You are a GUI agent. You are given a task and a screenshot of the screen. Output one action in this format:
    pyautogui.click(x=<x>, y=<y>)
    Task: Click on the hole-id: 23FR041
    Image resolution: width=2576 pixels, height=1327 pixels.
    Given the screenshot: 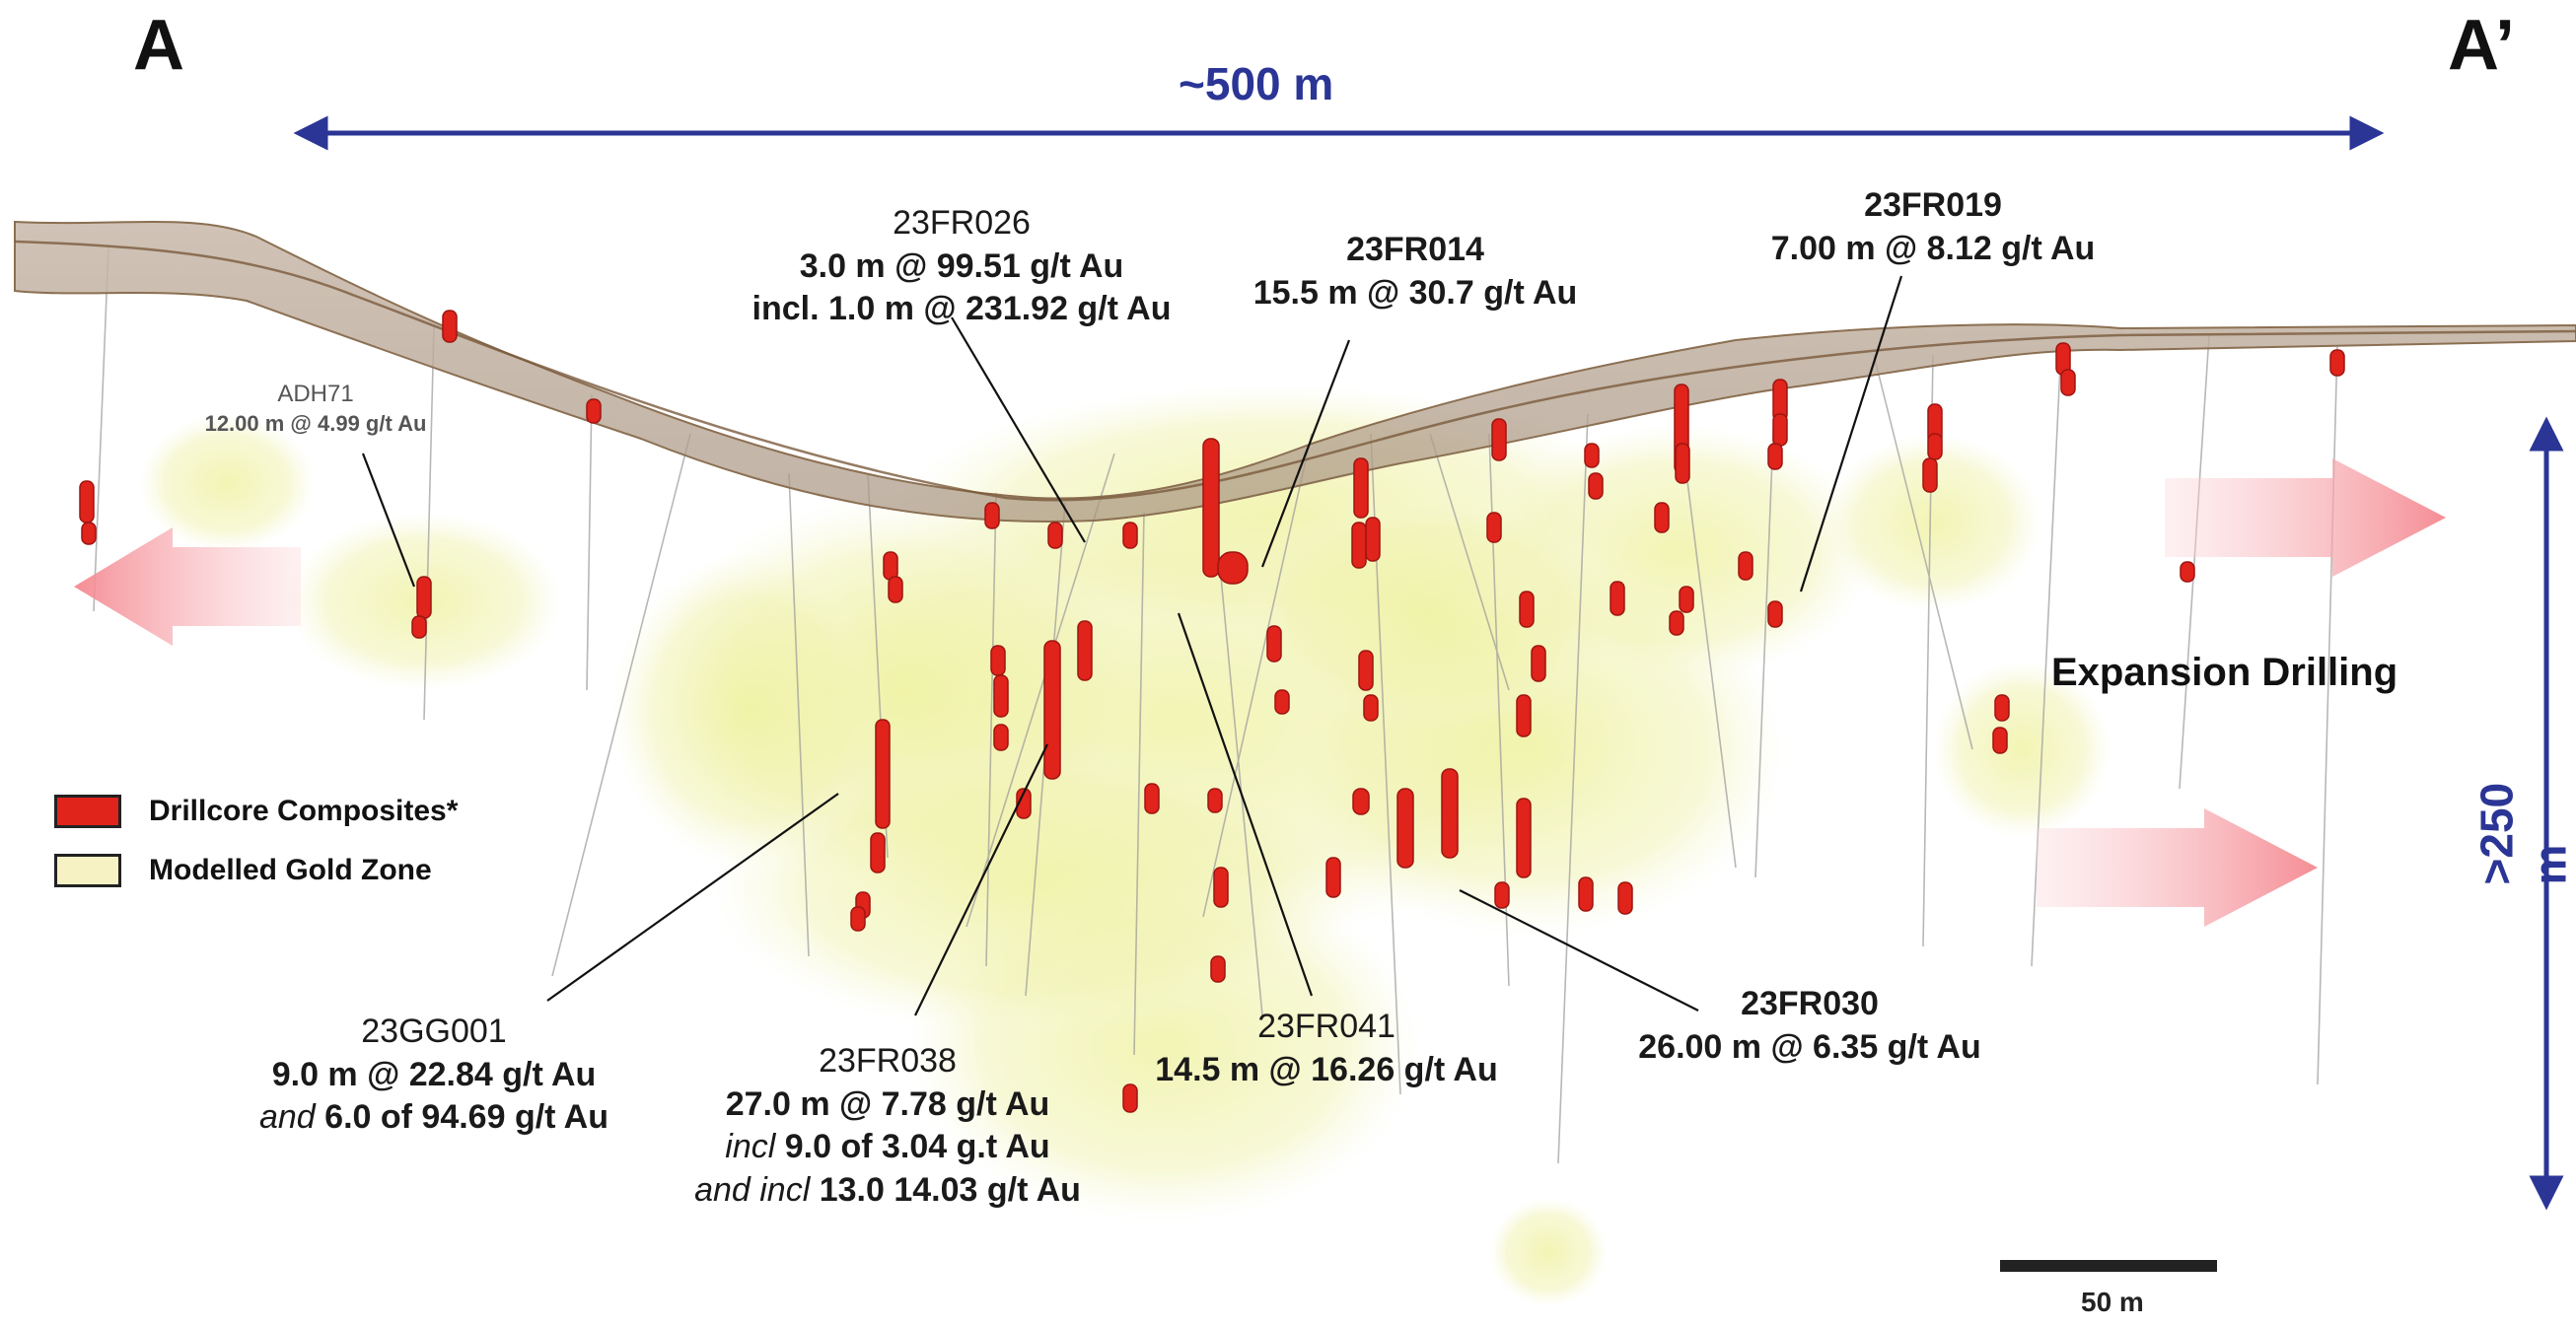 What is the action you would take?
    pyautogui.click(x=1326, y=1028)
    